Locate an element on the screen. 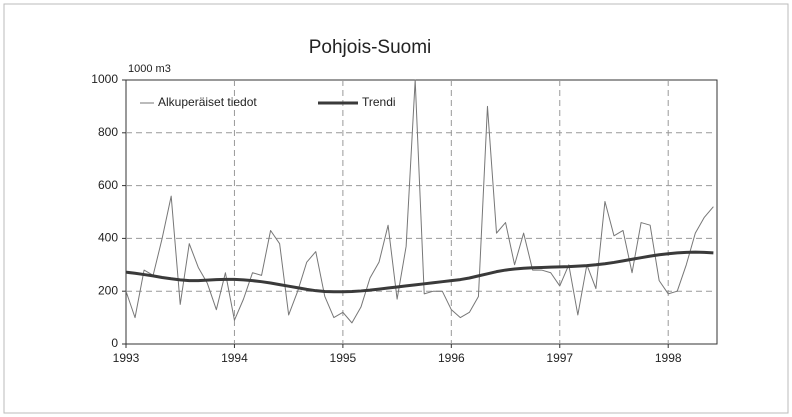 Image resolution: width=792 pixels, height=417 pixels. x-tick-label: 1993 is located at coordinates (126, 358).